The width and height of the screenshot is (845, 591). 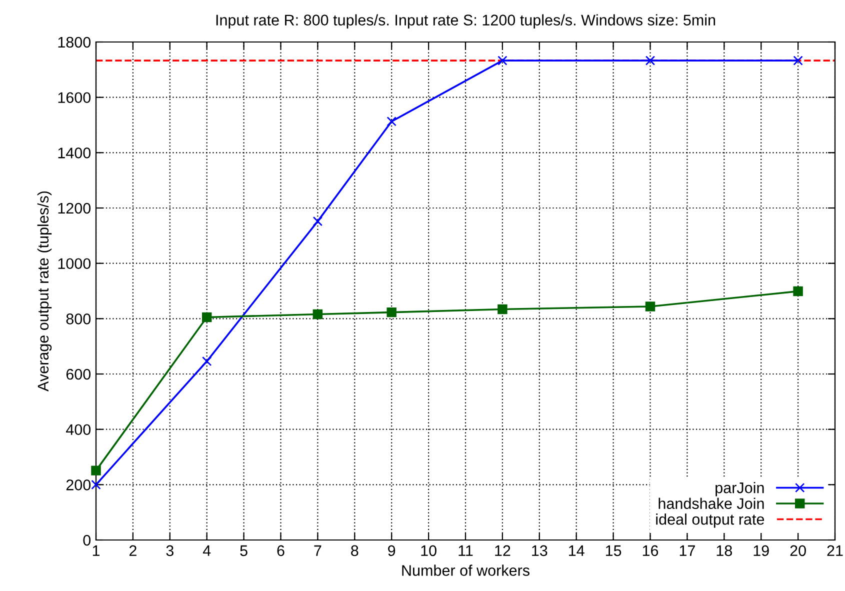 I want to click on x-tick-label: 11, so click(x=465, y=550).